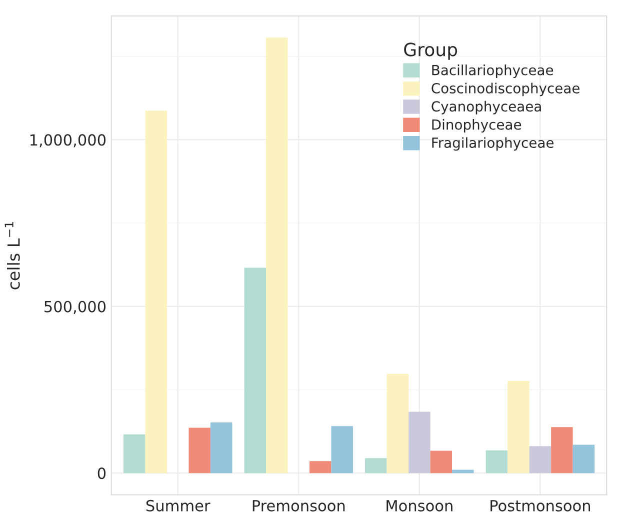 Image resolution: width=619 pixels, height=532 pixels. I want to click on x-tick-label: Postmonsoon, so click(540, 506).